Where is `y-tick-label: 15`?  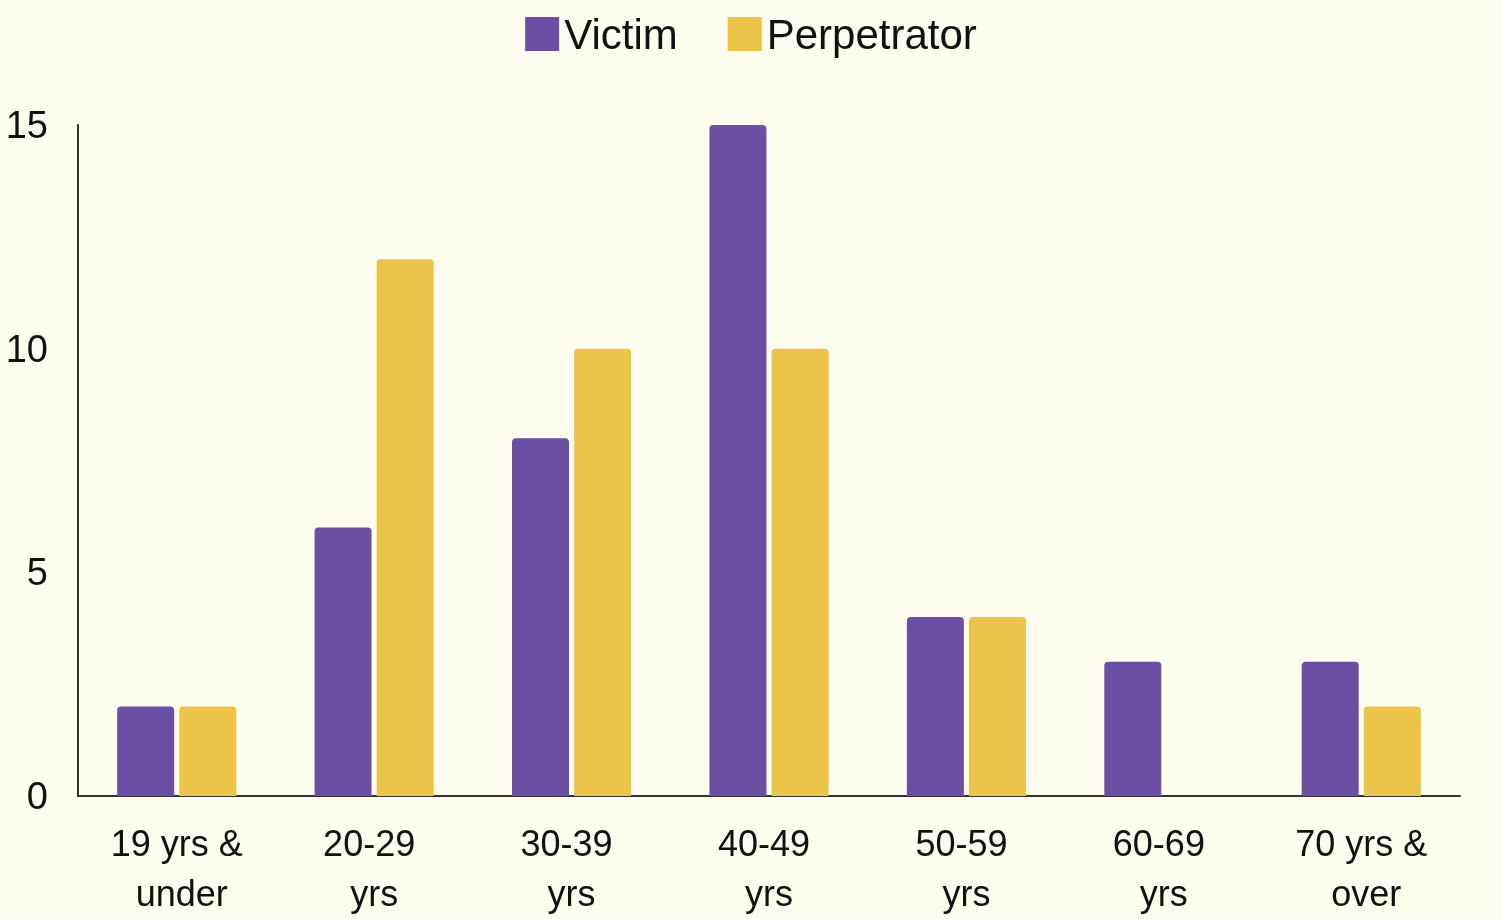
y-tick-label: 15 is located at coordinates (26, 125).